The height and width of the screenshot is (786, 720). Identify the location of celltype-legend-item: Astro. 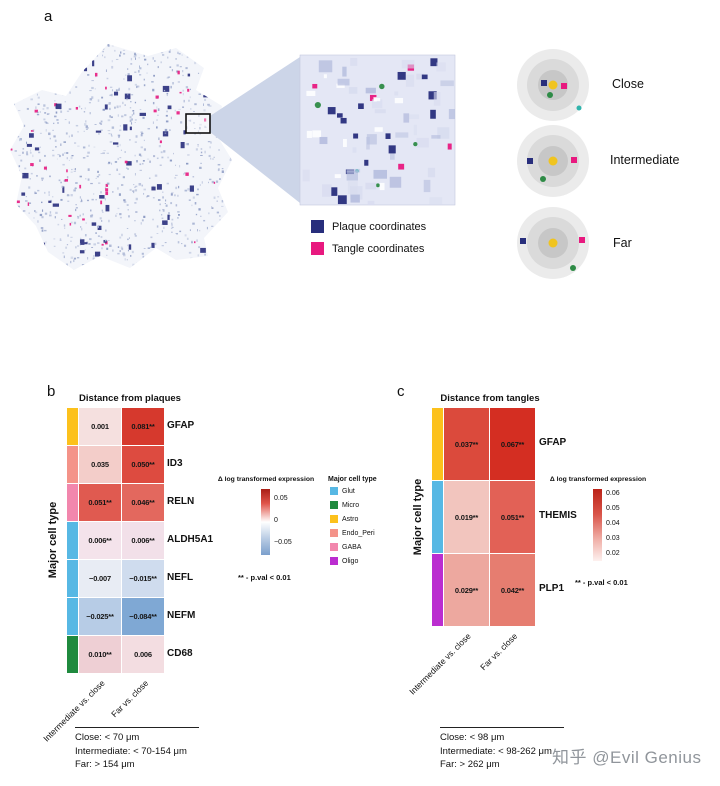
(344, 519).